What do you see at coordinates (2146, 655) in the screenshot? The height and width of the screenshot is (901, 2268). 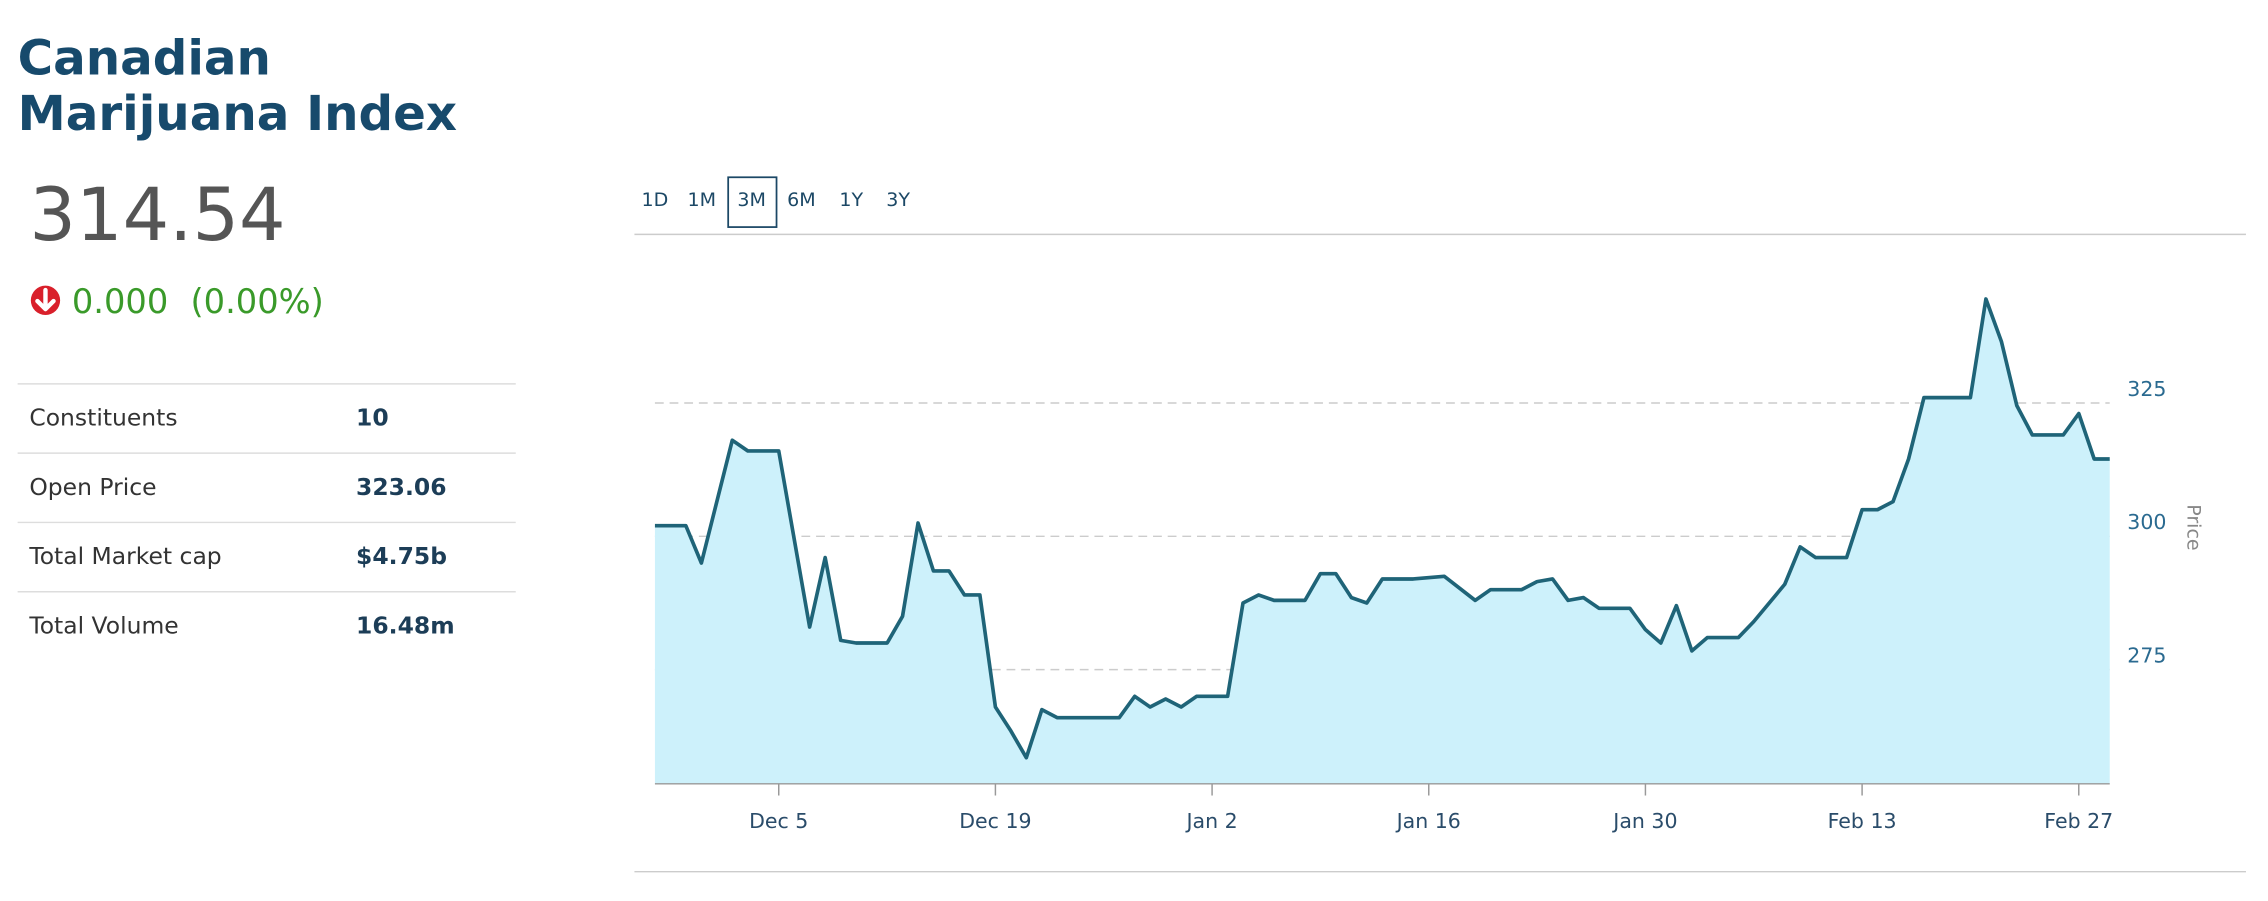 I see `y-tick-label: 275` at bounding box center [2146, 655].